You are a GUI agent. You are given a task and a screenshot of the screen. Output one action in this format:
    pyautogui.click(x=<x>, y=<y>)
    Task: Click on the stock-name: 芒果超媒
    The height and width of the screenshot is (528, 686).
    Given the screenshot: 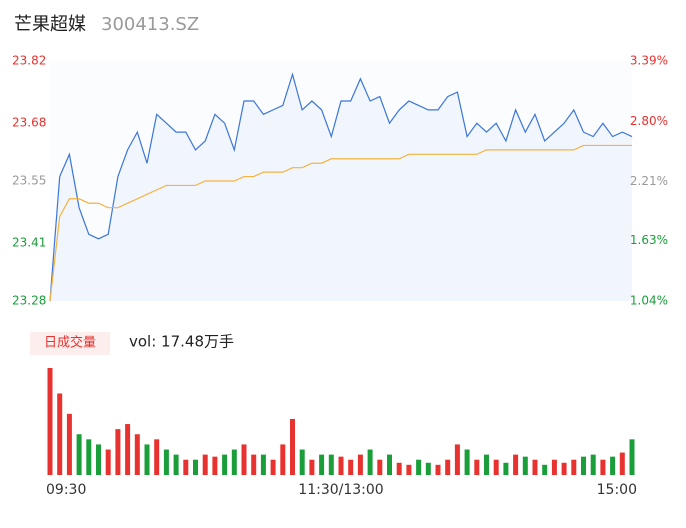 What is the action you would take?
    pyautogui.click(x=50, y=24)
    